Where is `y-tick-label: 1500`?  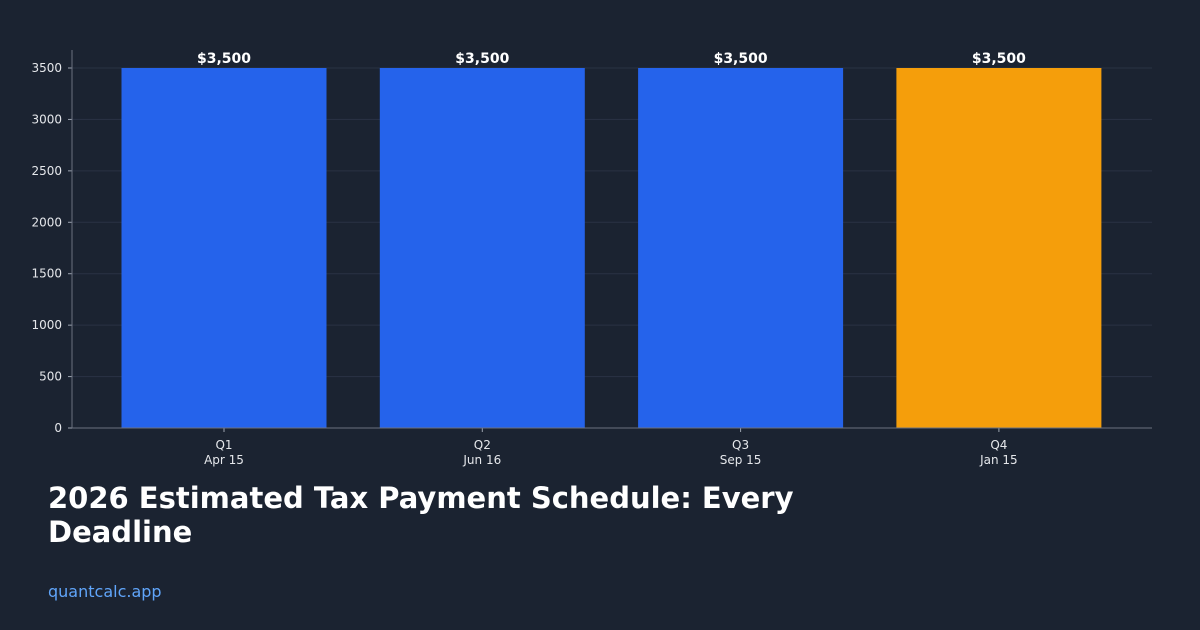 y-tick-label: 1500 is located at coordinates (46, 274).